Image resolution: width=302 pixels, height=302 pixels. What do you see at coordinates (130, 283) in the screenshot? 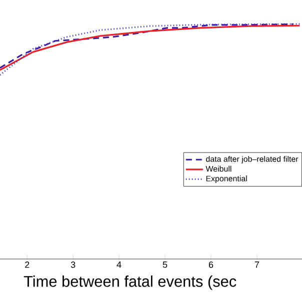
I see `x-axis-title: Time between fatal events (sec` at bounding box center [130, 283].